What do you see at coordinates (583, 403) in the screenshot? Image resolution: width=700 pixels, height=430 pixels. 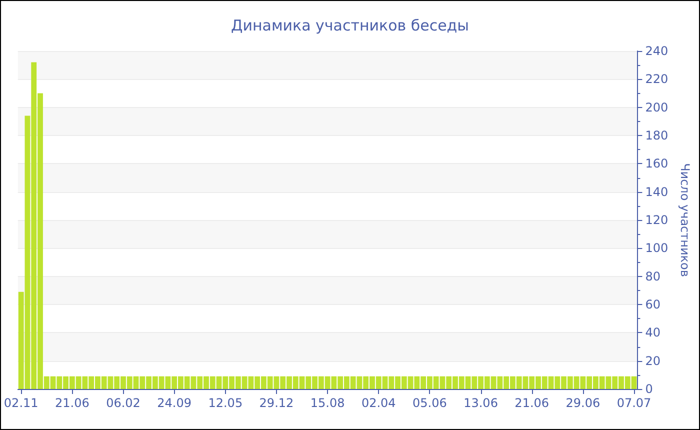 I see `x-tick-label: 29.06` at bounding box center [583, 403].